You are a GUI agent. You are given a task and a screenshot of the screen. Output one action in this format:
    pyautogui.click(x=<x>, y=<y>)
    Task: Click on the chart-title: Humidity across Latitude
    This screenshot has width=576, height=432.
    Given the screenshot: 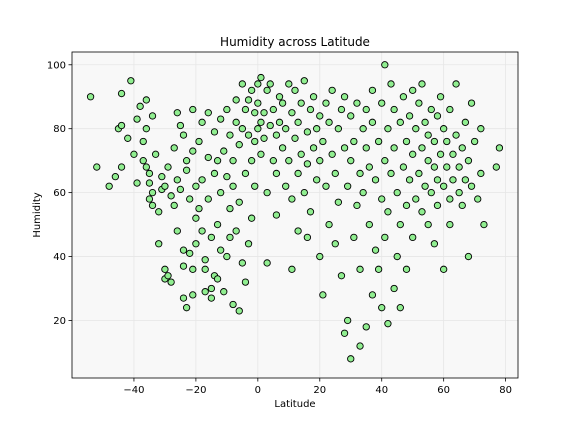 What is the action you would take?
    pyautogui.click(x=295, y=42)
    